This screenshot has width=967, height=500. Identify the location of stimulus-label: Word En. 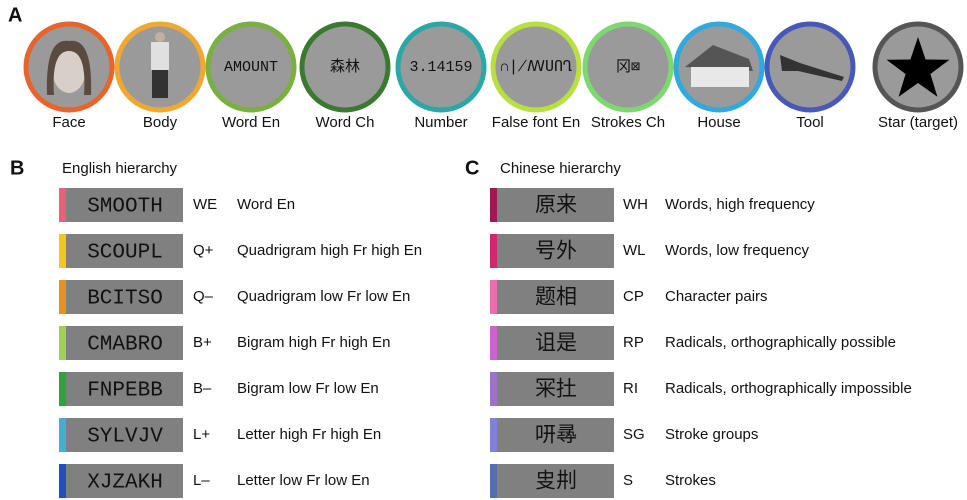
(251, 122).